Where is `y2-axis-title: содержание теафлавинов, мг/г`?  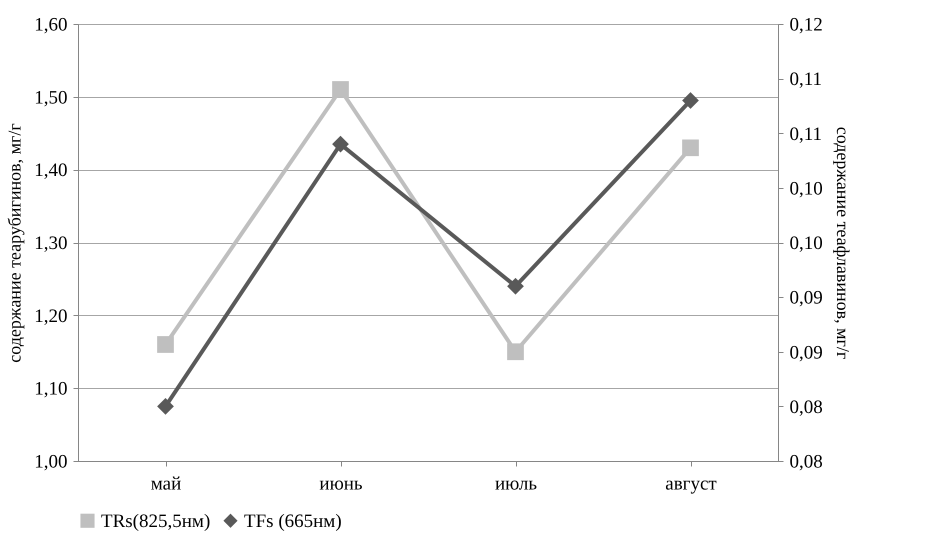 y2-axis-title: содержание теафлавинов, мг/г is located at coordinates (842, 243).